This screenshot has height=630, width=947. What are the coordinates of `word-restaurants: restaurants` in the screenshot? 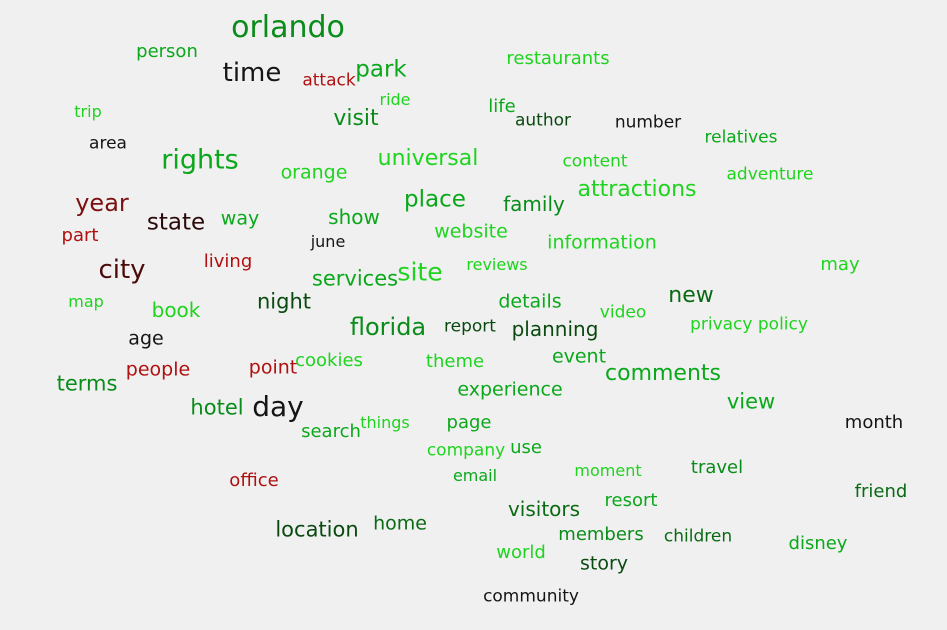 It's located at (558, 58).